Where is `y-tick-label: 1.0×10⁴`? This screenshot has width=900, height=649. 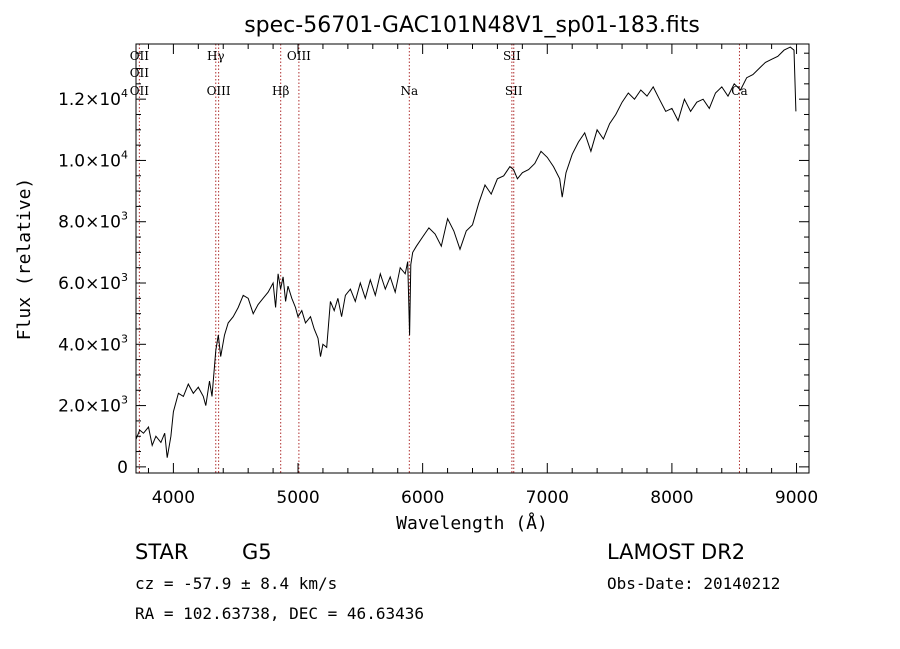 y-tick-label: 1.0×10⁴ is located at coordinates (93, 159).